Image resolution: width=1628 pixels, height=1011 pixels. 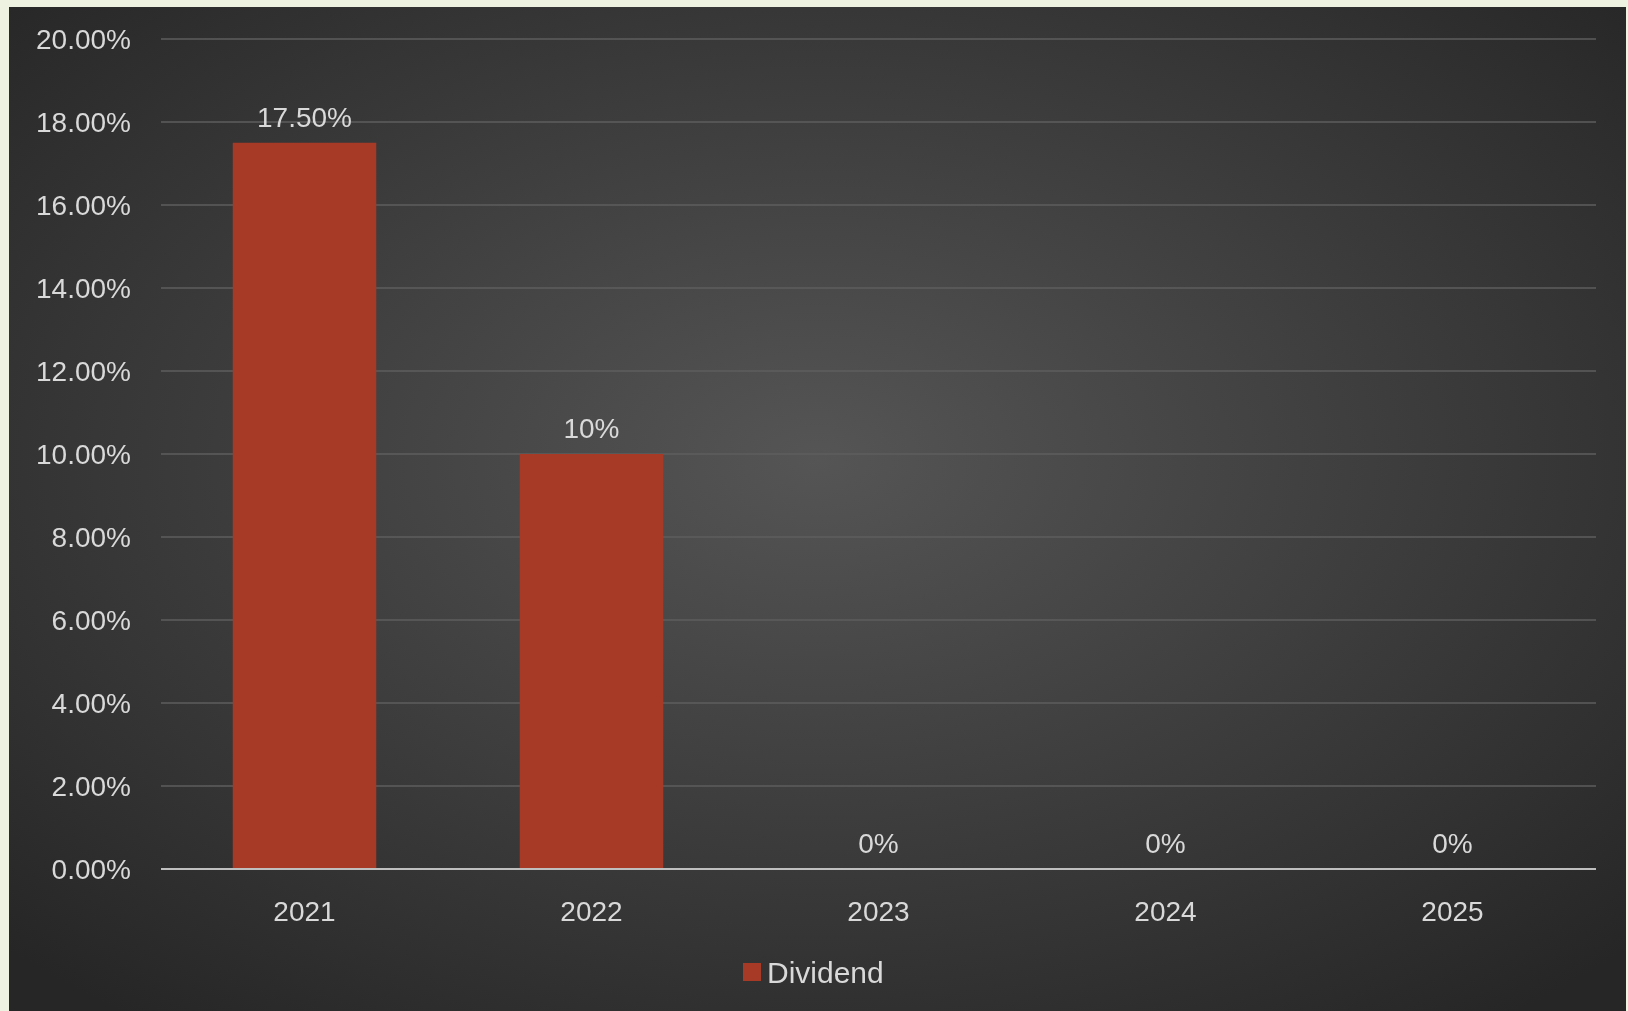 I want to click on y-tick-label: 0.00%, so click(x=91, y=869).